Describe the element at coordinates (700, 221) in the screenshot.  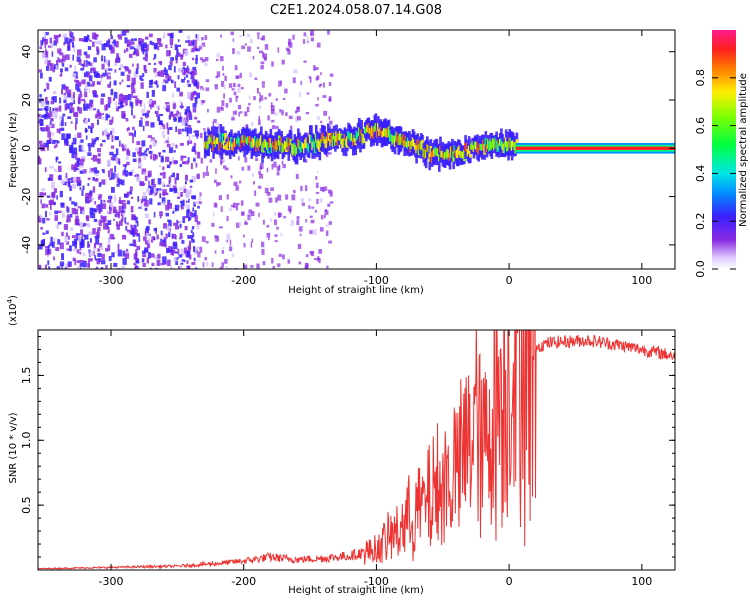
I see `colorbar-tick-label: 0.2` at that location.